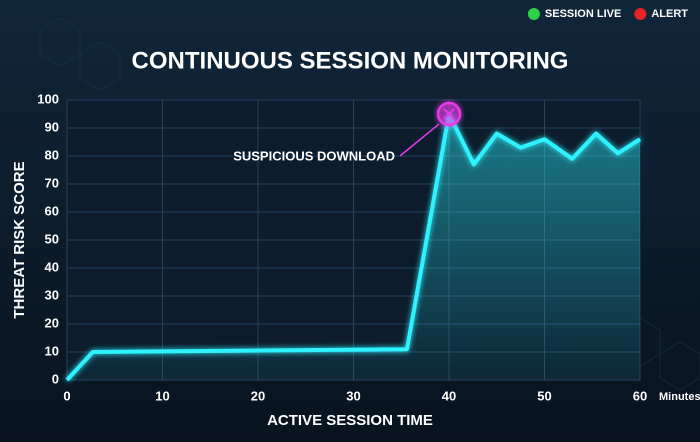 The image size is (700, 442). I want to click on y-tick-label: 50, so click(52, 238).